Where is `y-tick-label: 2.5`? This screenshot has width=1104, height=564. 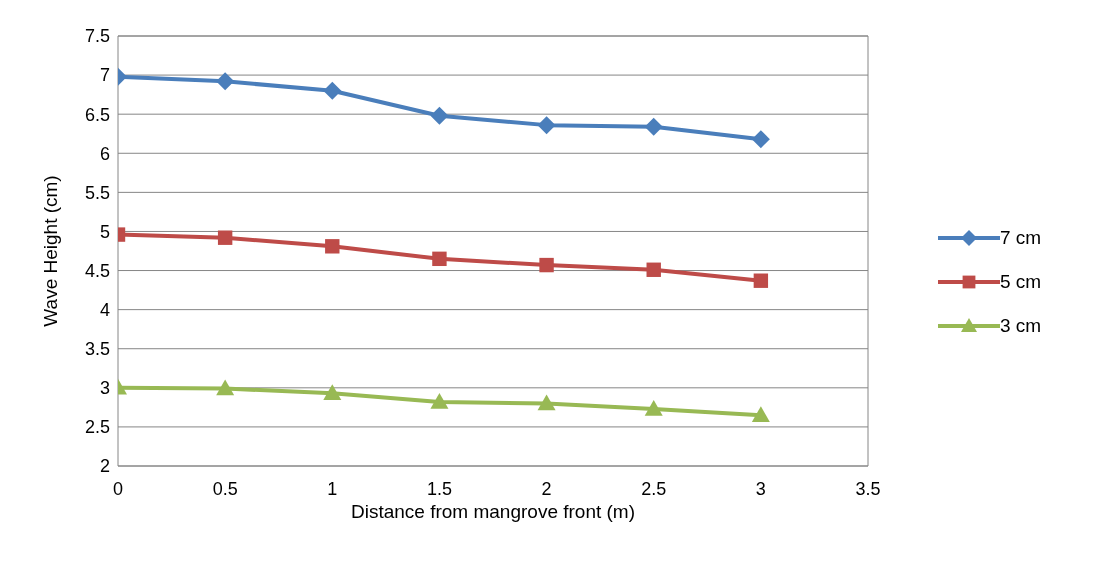 y-tick-label: 2.5 is located at coordinates (97, 427).